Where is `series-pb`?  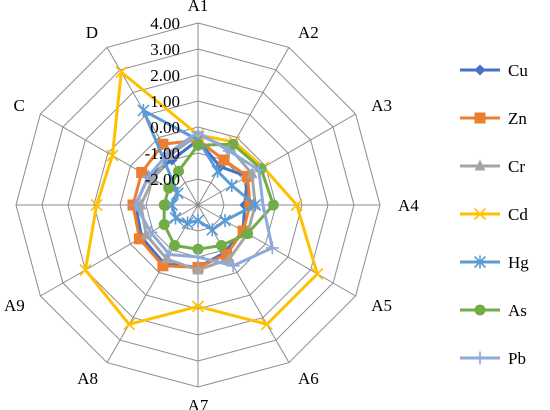
series-pb is located at coordinates (204, 199).